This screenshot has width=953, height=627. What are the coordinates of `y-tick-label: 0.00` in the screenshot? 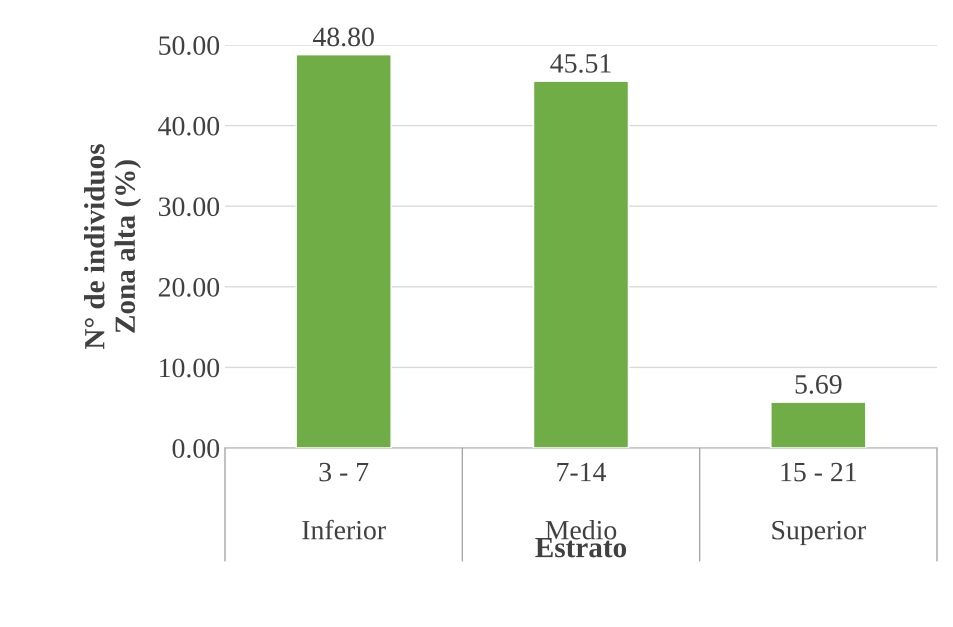 It's located at (196, 448).